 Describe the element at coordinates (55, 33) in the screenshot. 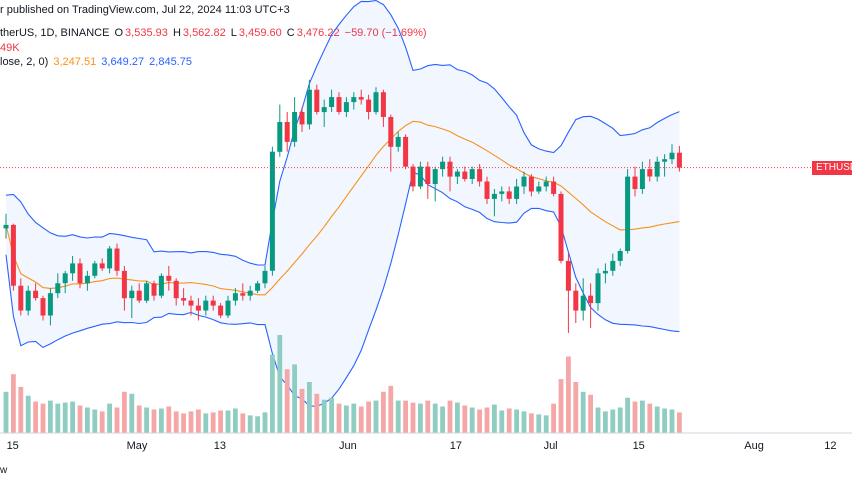

I see `symbol-info: therUS, 1D, BINANCE` at that location.